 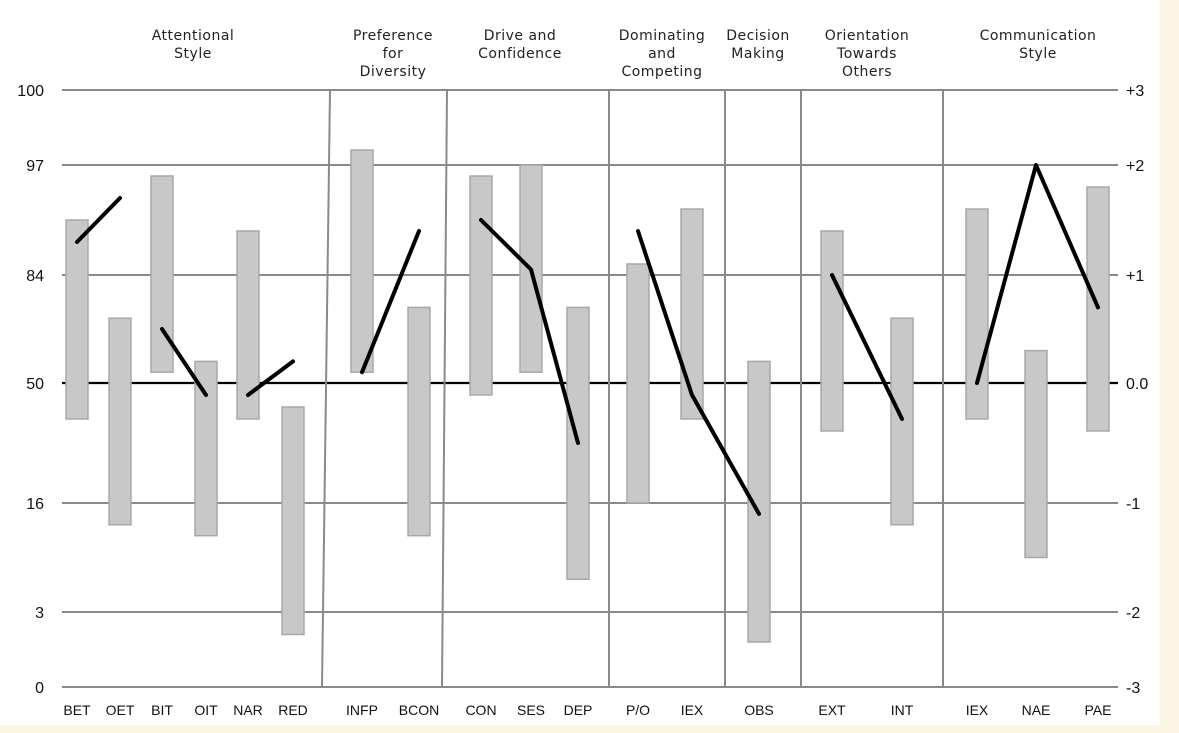 I want to click on right-tick-label: +3, so click(x=1135, y=91).